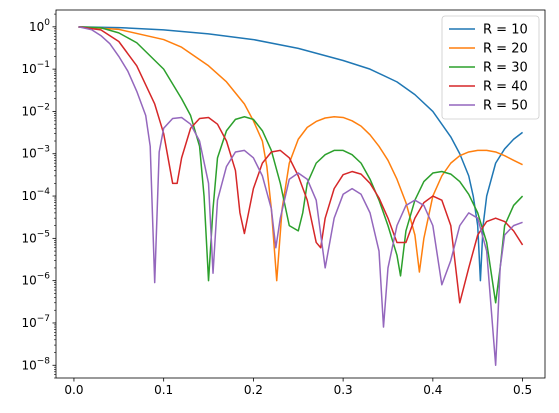  I want to click on y-tick-exponent: −8, so click(44, 361).